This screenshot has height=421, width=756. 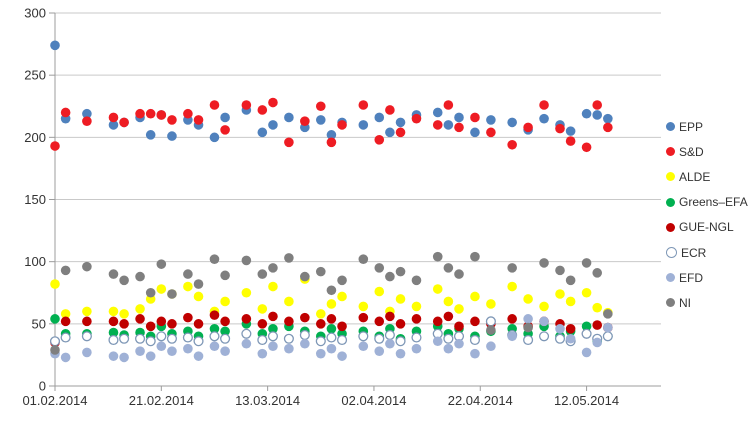 What do you see at coordinates (670, 177) in the screenshot?
I see `alde-marker-icon` at bounding box center [670, 177].